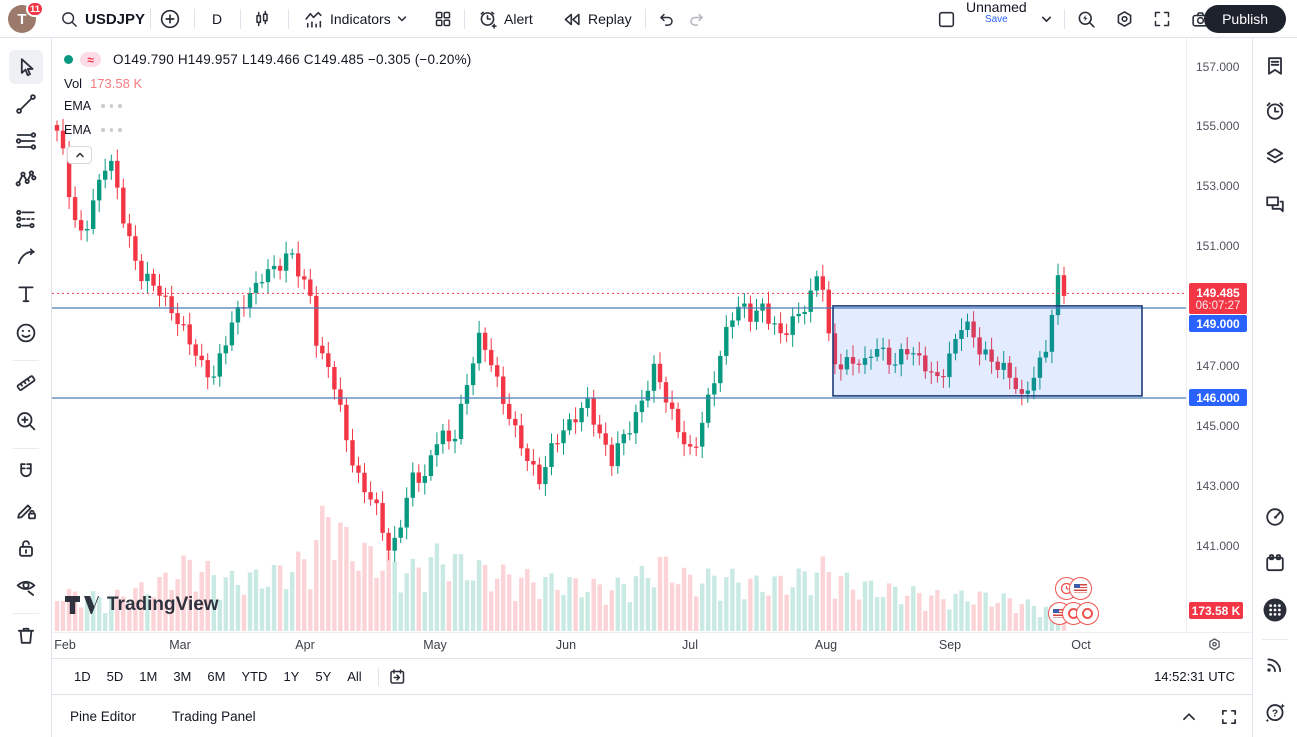 Image resolution: width=1297 pixels, height=737 pixels. I want to click on quick-search-button, so click(1086, 19).